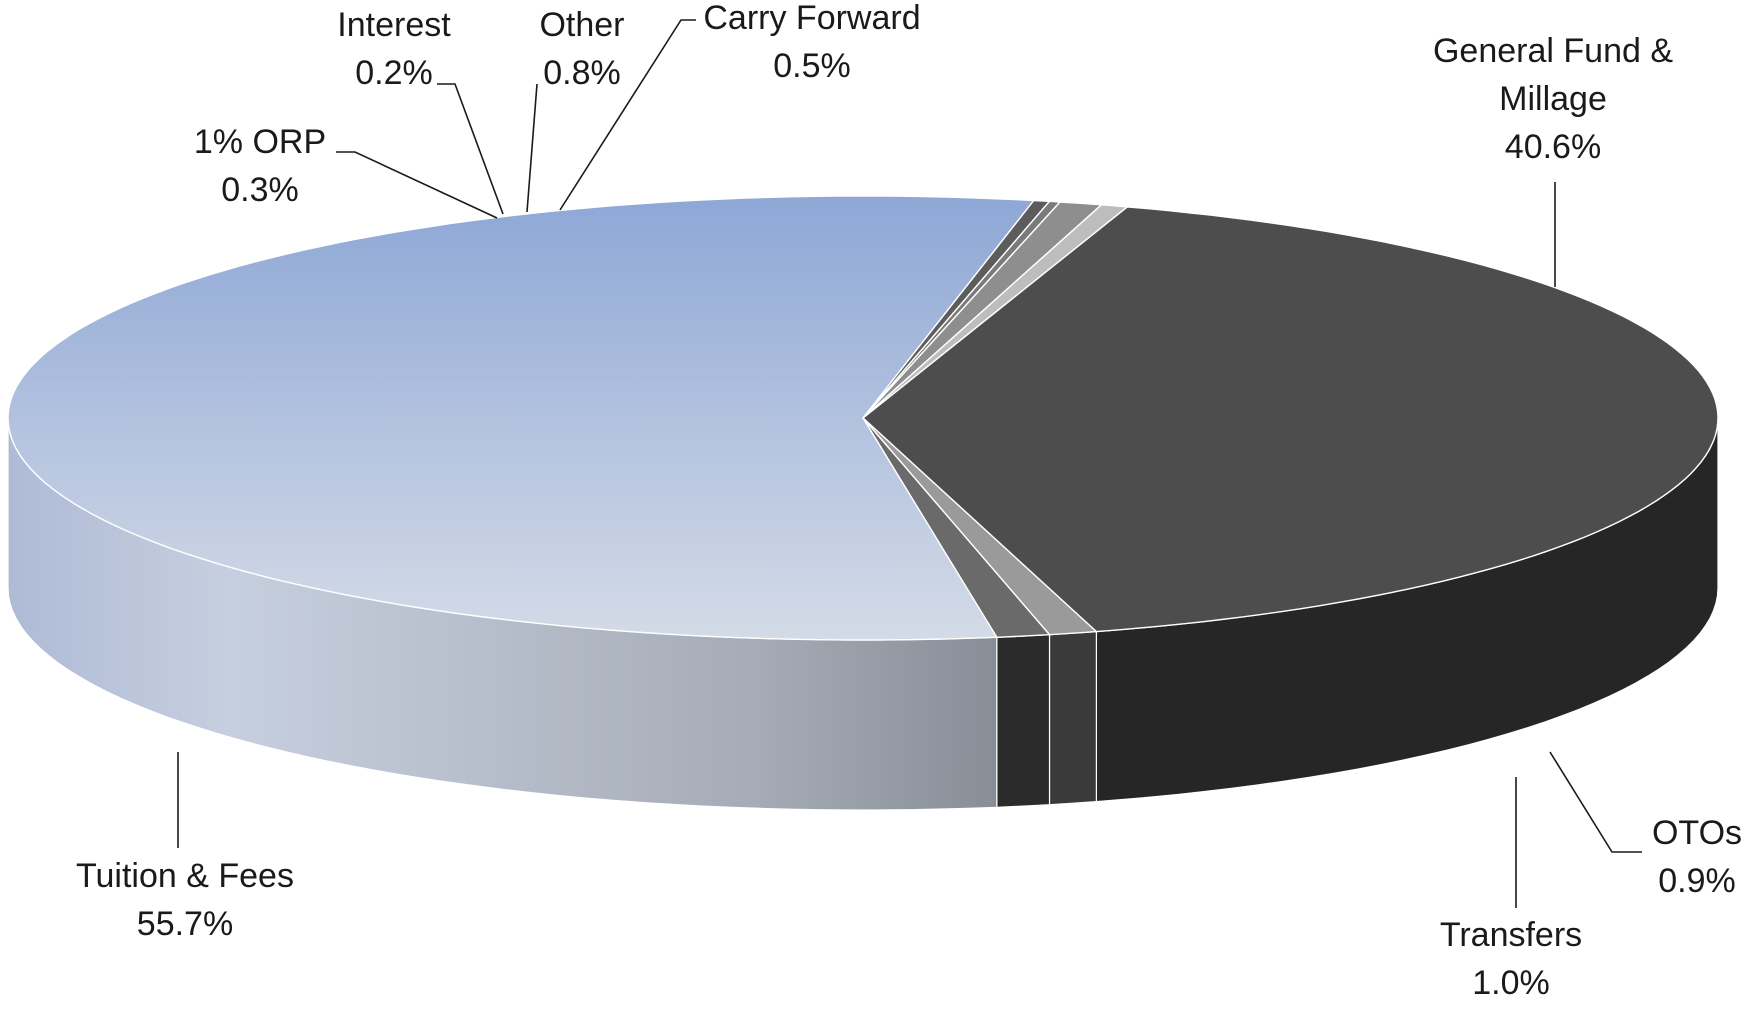 The image size is (1741, 1013). What do you see at coordinates (1511, 983) in the screenshot?
I see `slice-value-label: 1.0%` at bounding box center [1511, 983].